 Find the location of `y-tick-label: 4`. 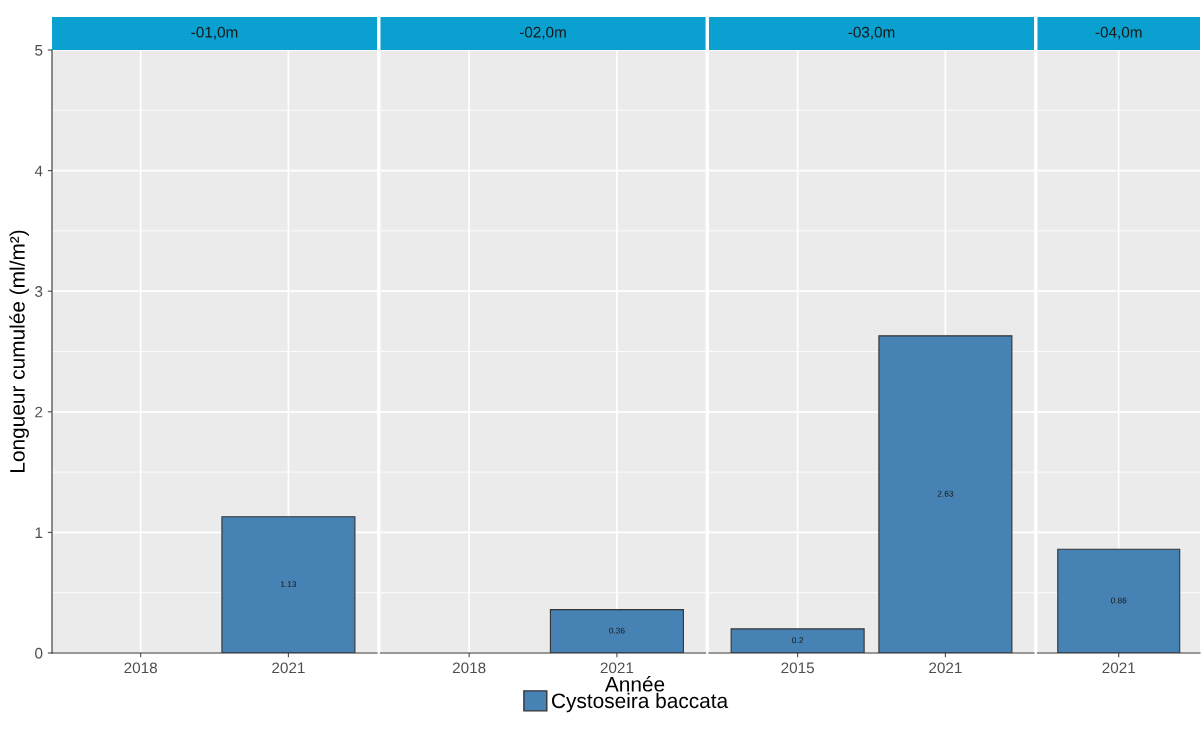

y-tick-label: 4 is located at coordinates (38, 171).